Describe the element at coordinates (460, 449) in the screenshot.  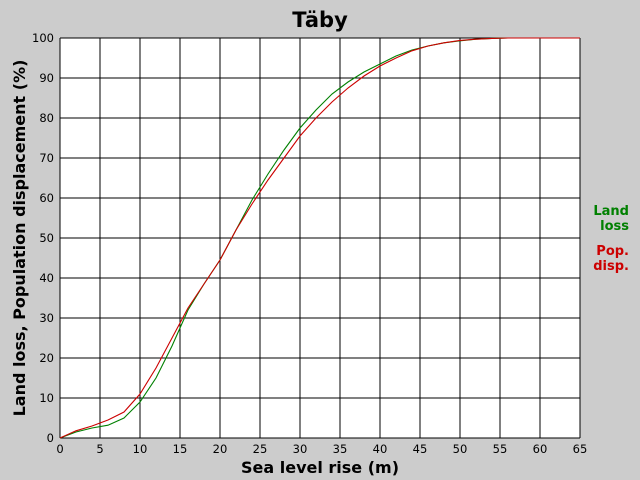
I see `x-tick-label: 50` at that location.